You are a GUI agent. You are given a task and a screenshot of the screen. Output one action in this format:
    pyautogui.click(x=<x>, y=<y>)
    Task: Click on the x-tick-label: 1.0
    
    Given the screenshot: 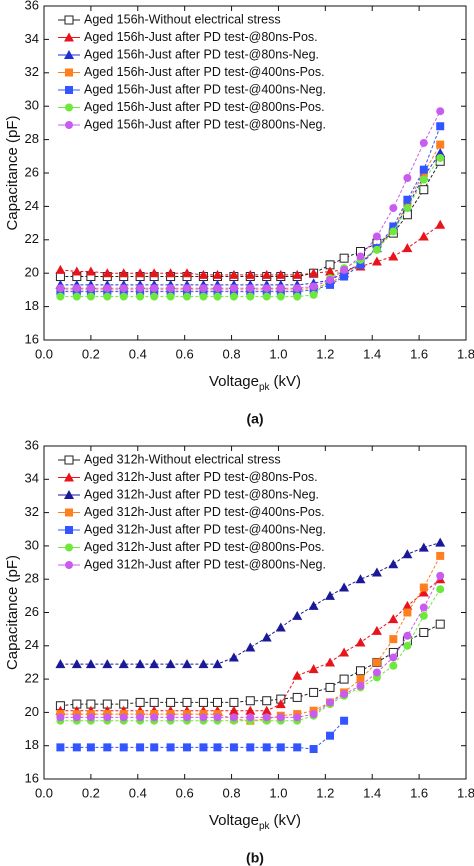 What is the action you would take?
    pyautogui.click(x=278, y=792)
    